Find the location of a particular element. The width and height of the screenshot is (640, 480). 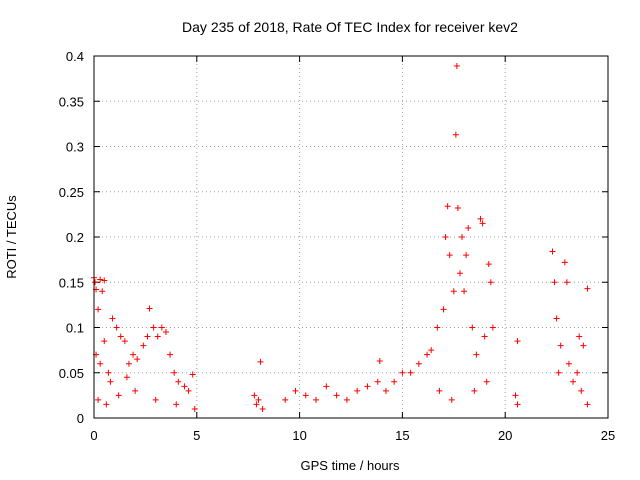

y-tick-label: 0.3 is located at coordinates (75, 147).